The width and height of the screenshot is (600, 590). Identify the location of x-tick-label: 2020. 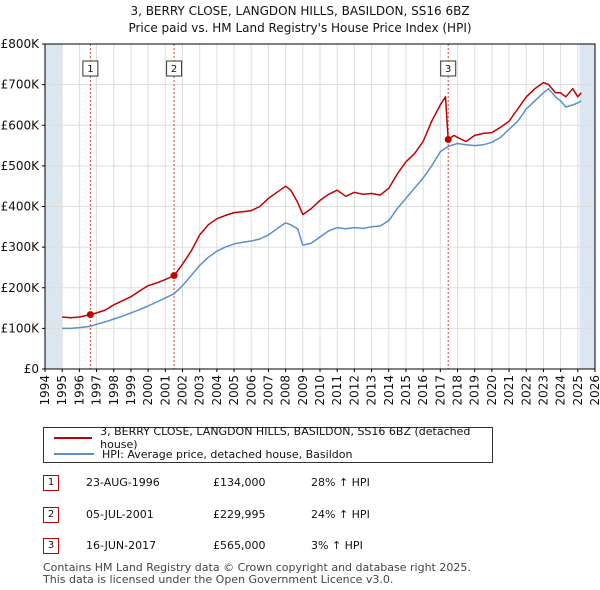
(492, 390).